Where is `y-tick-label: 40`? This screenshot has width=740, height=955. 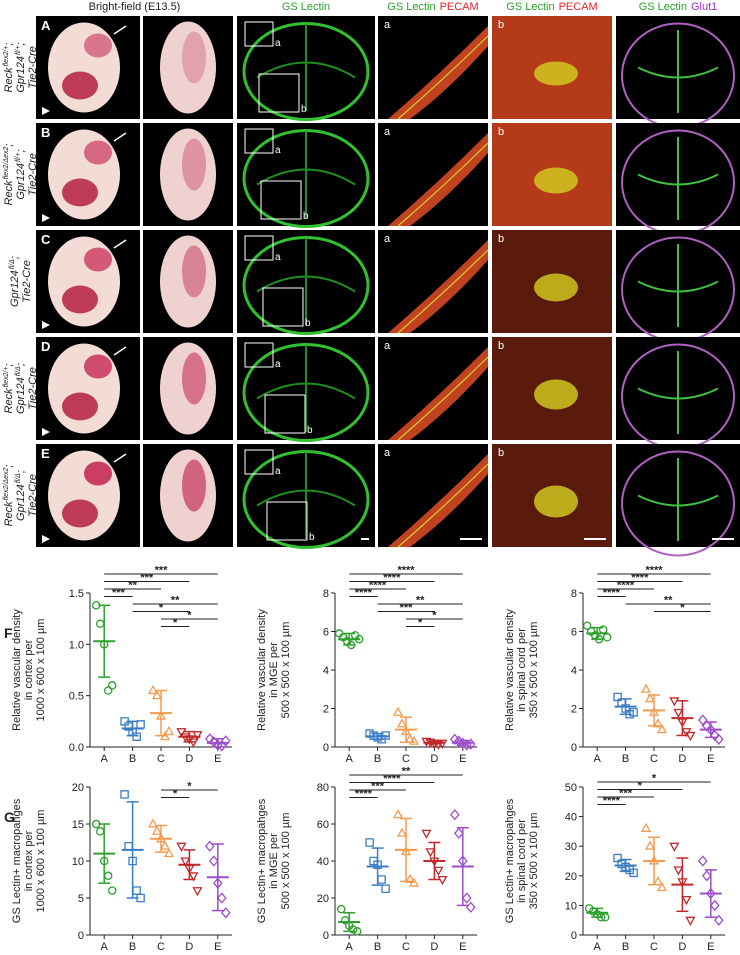
y-tick-label: 40 is located at coordinates (571, 818).